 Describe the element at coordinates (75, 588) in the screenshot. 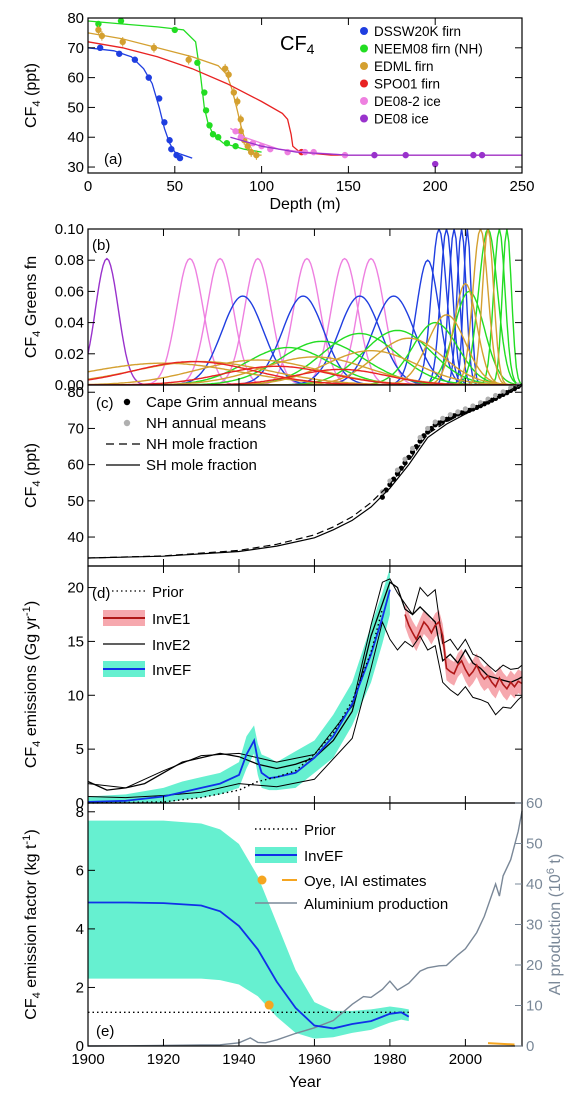

I see `y-tick-label: 20` at that location.